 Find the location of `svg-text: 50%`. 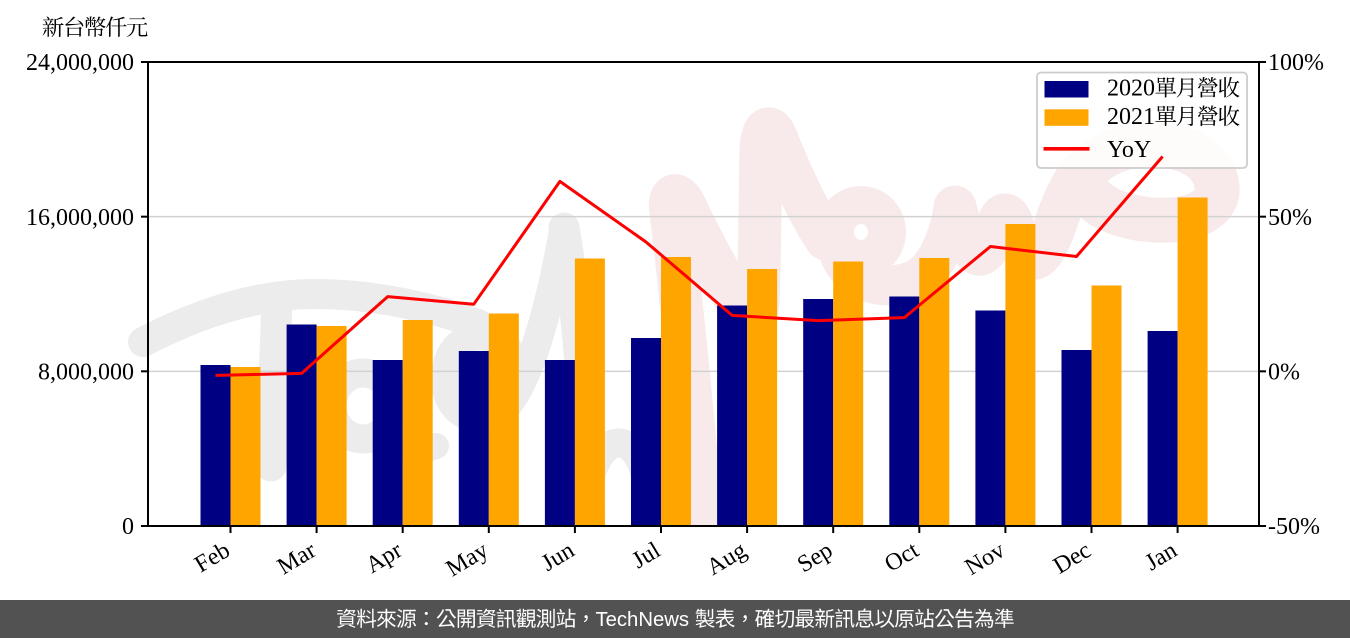

svg-text: 50% is located at coordinates (1290, 218).